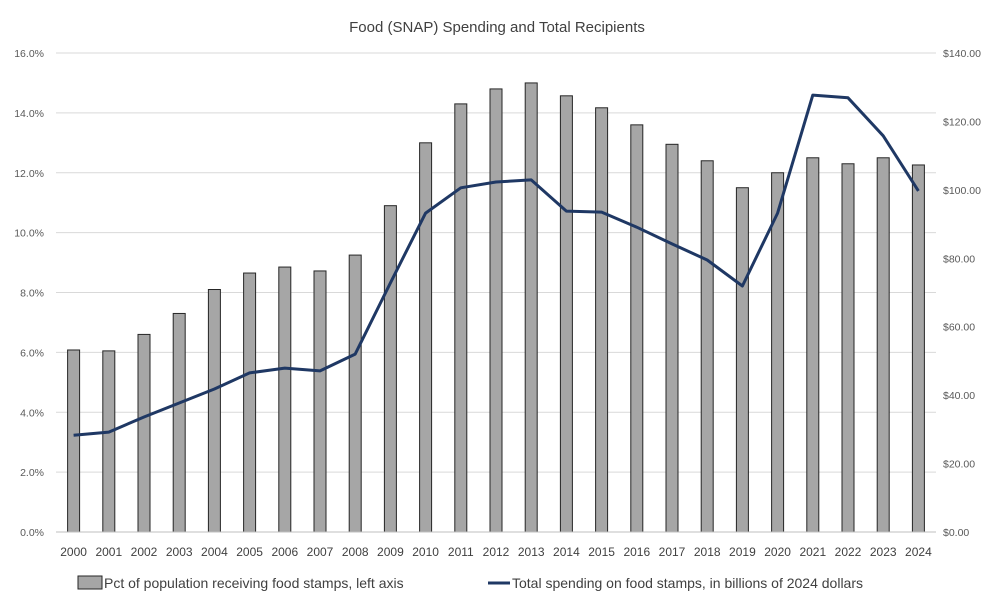 The image size is (1002, 604). What do you see at coordinates (602, 320) in the screenshot?
I see `bar-2015` at bounding box center [602, 320].